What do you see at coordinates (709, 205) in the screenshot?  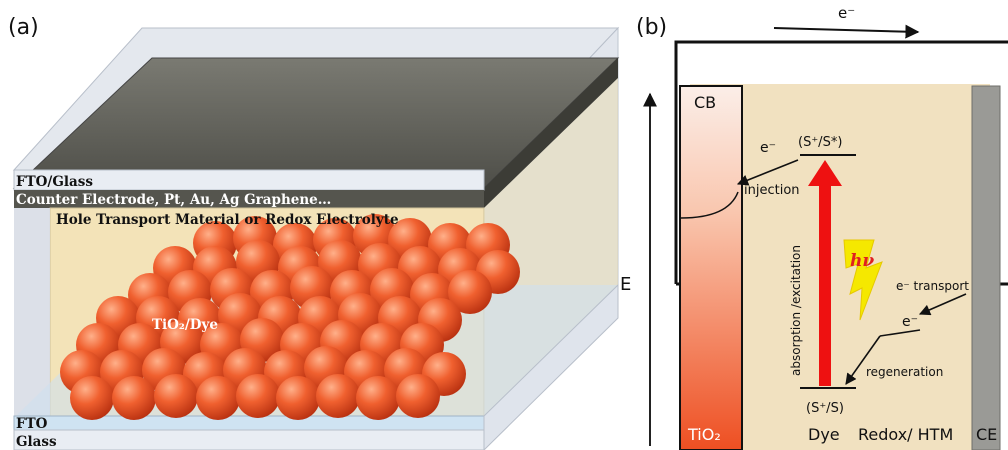 I see `tio2-conduction-band-edge` at bounding box center [709, 205].